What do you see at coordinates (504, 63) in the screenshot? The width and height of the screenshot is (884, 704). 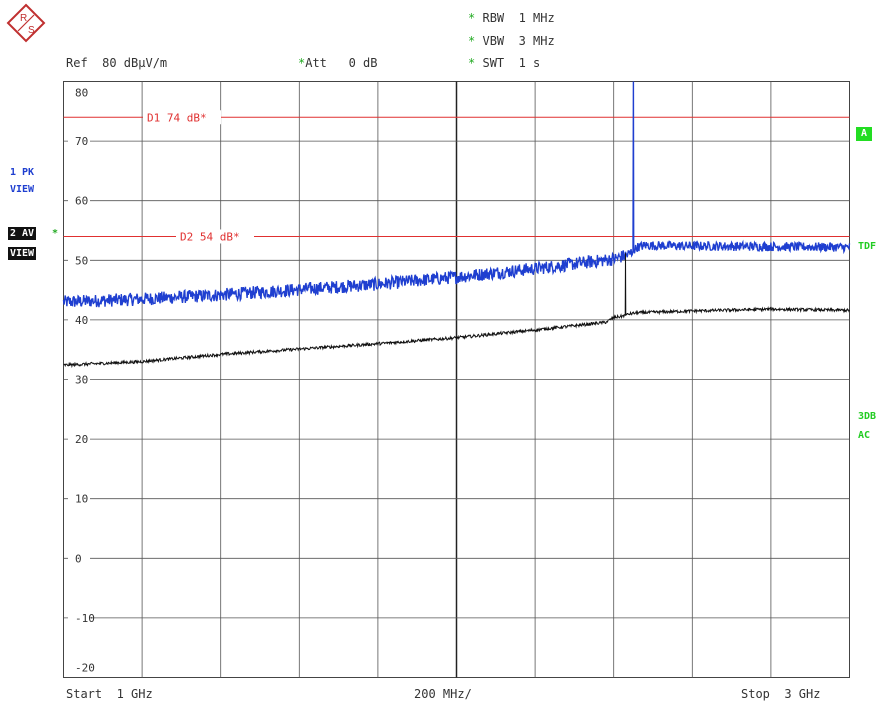 I see `sweep-time-setting: * SWT 1 s` at bounding box center [504, 63].